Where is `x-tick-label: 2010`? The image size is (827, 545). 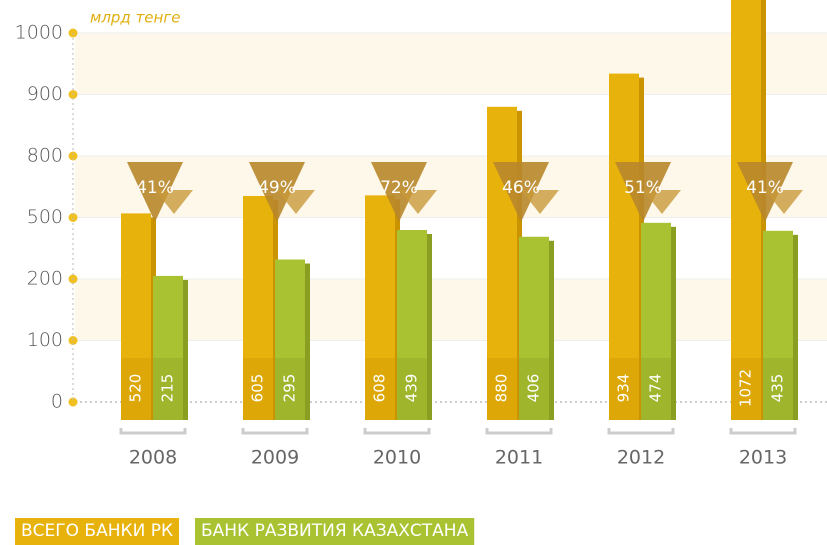
x-tick-label: 2010 is located at coordinates (397, 458).